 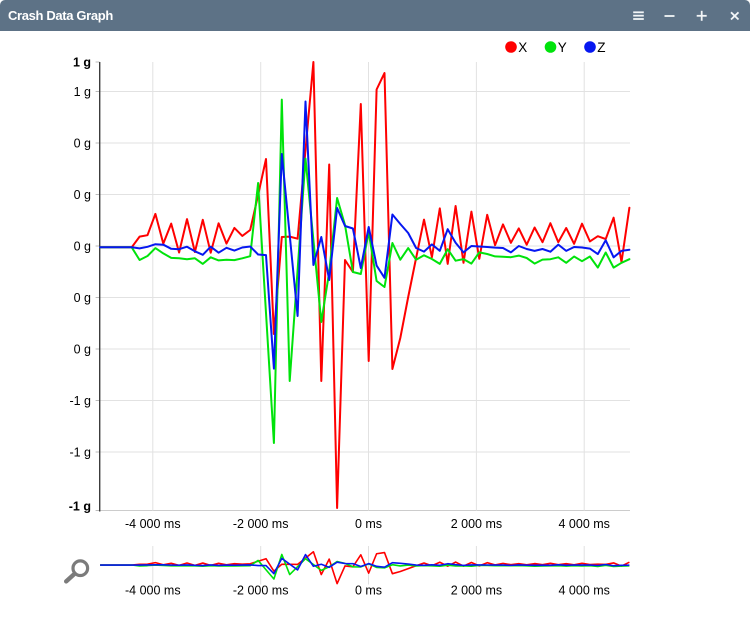 I want to click on svg-text: Z, so click(x=601, y=47).